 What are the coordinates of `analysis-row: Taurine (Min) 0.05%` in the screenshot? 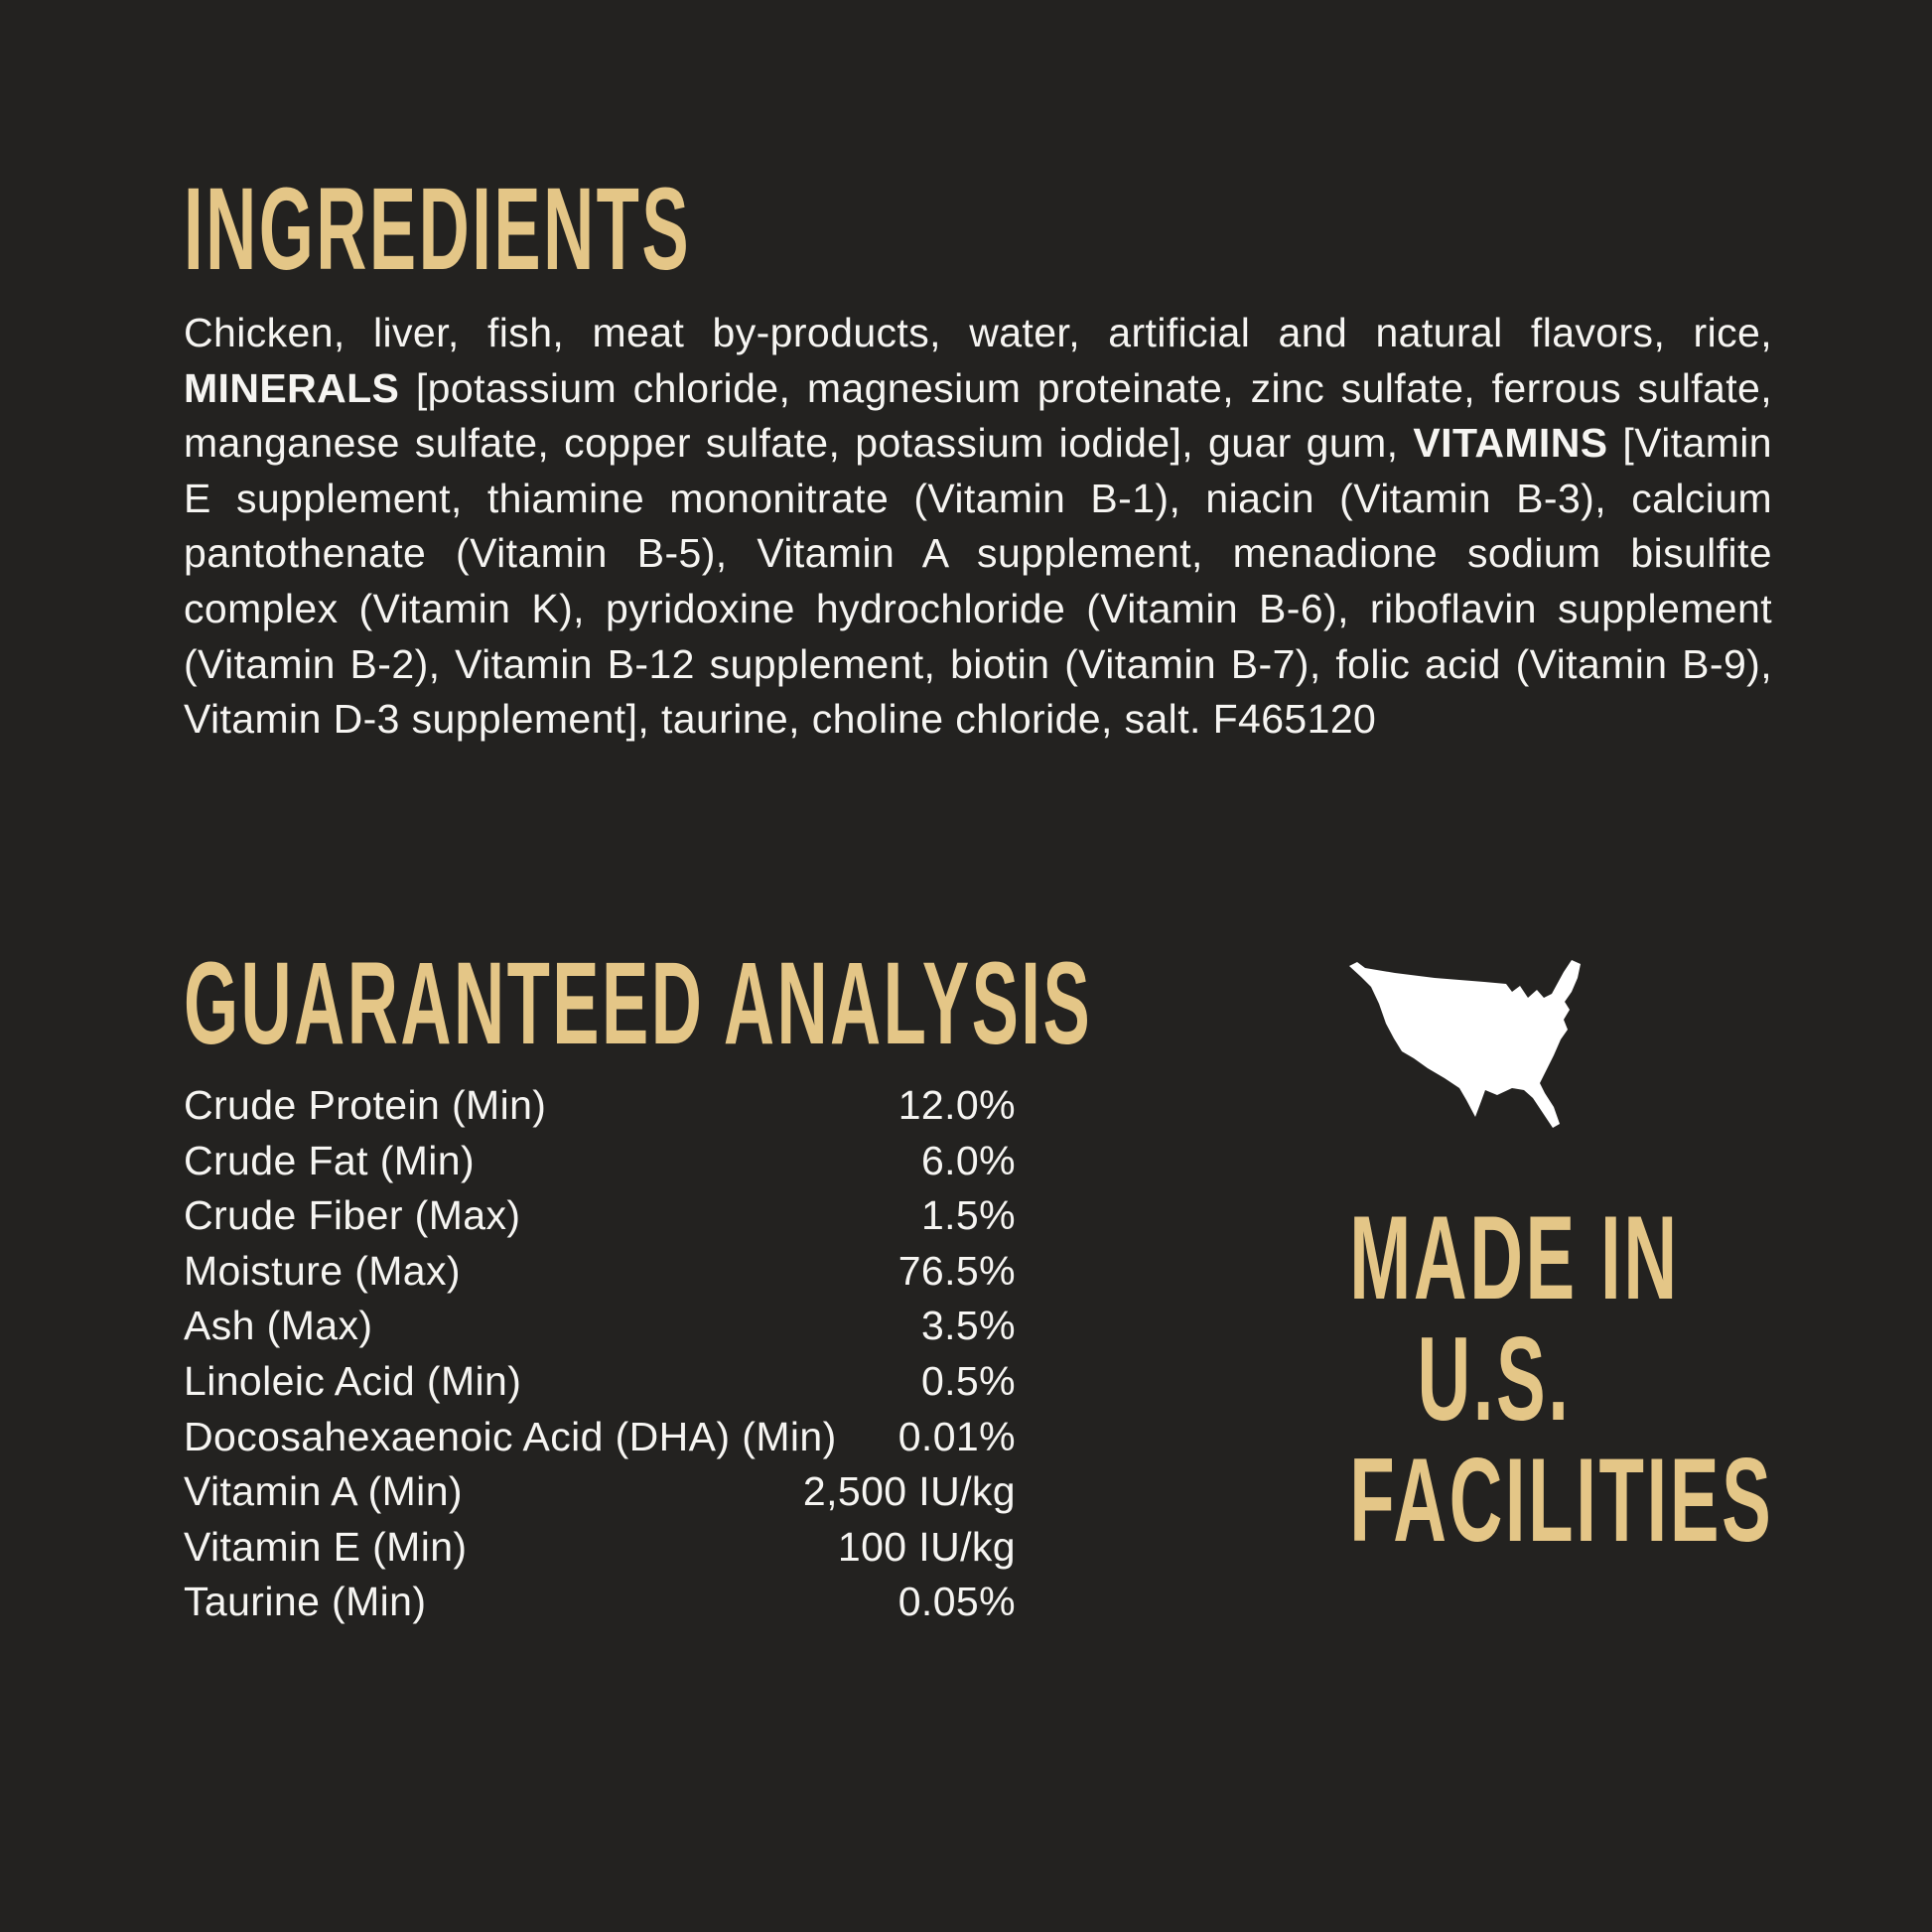 It's located at (600, 1602).